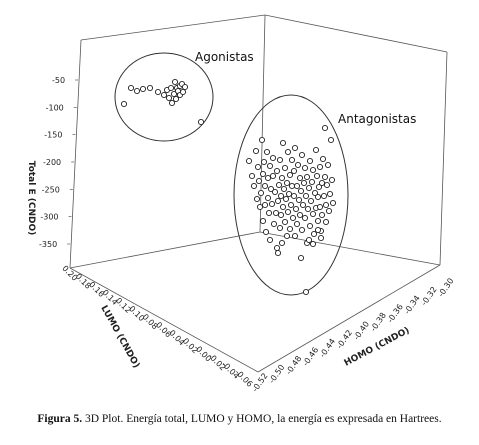 Image resolution: width=479 pixels, height=445 pixels. I want to click on z-tick-label: -50, so click(58, 80).